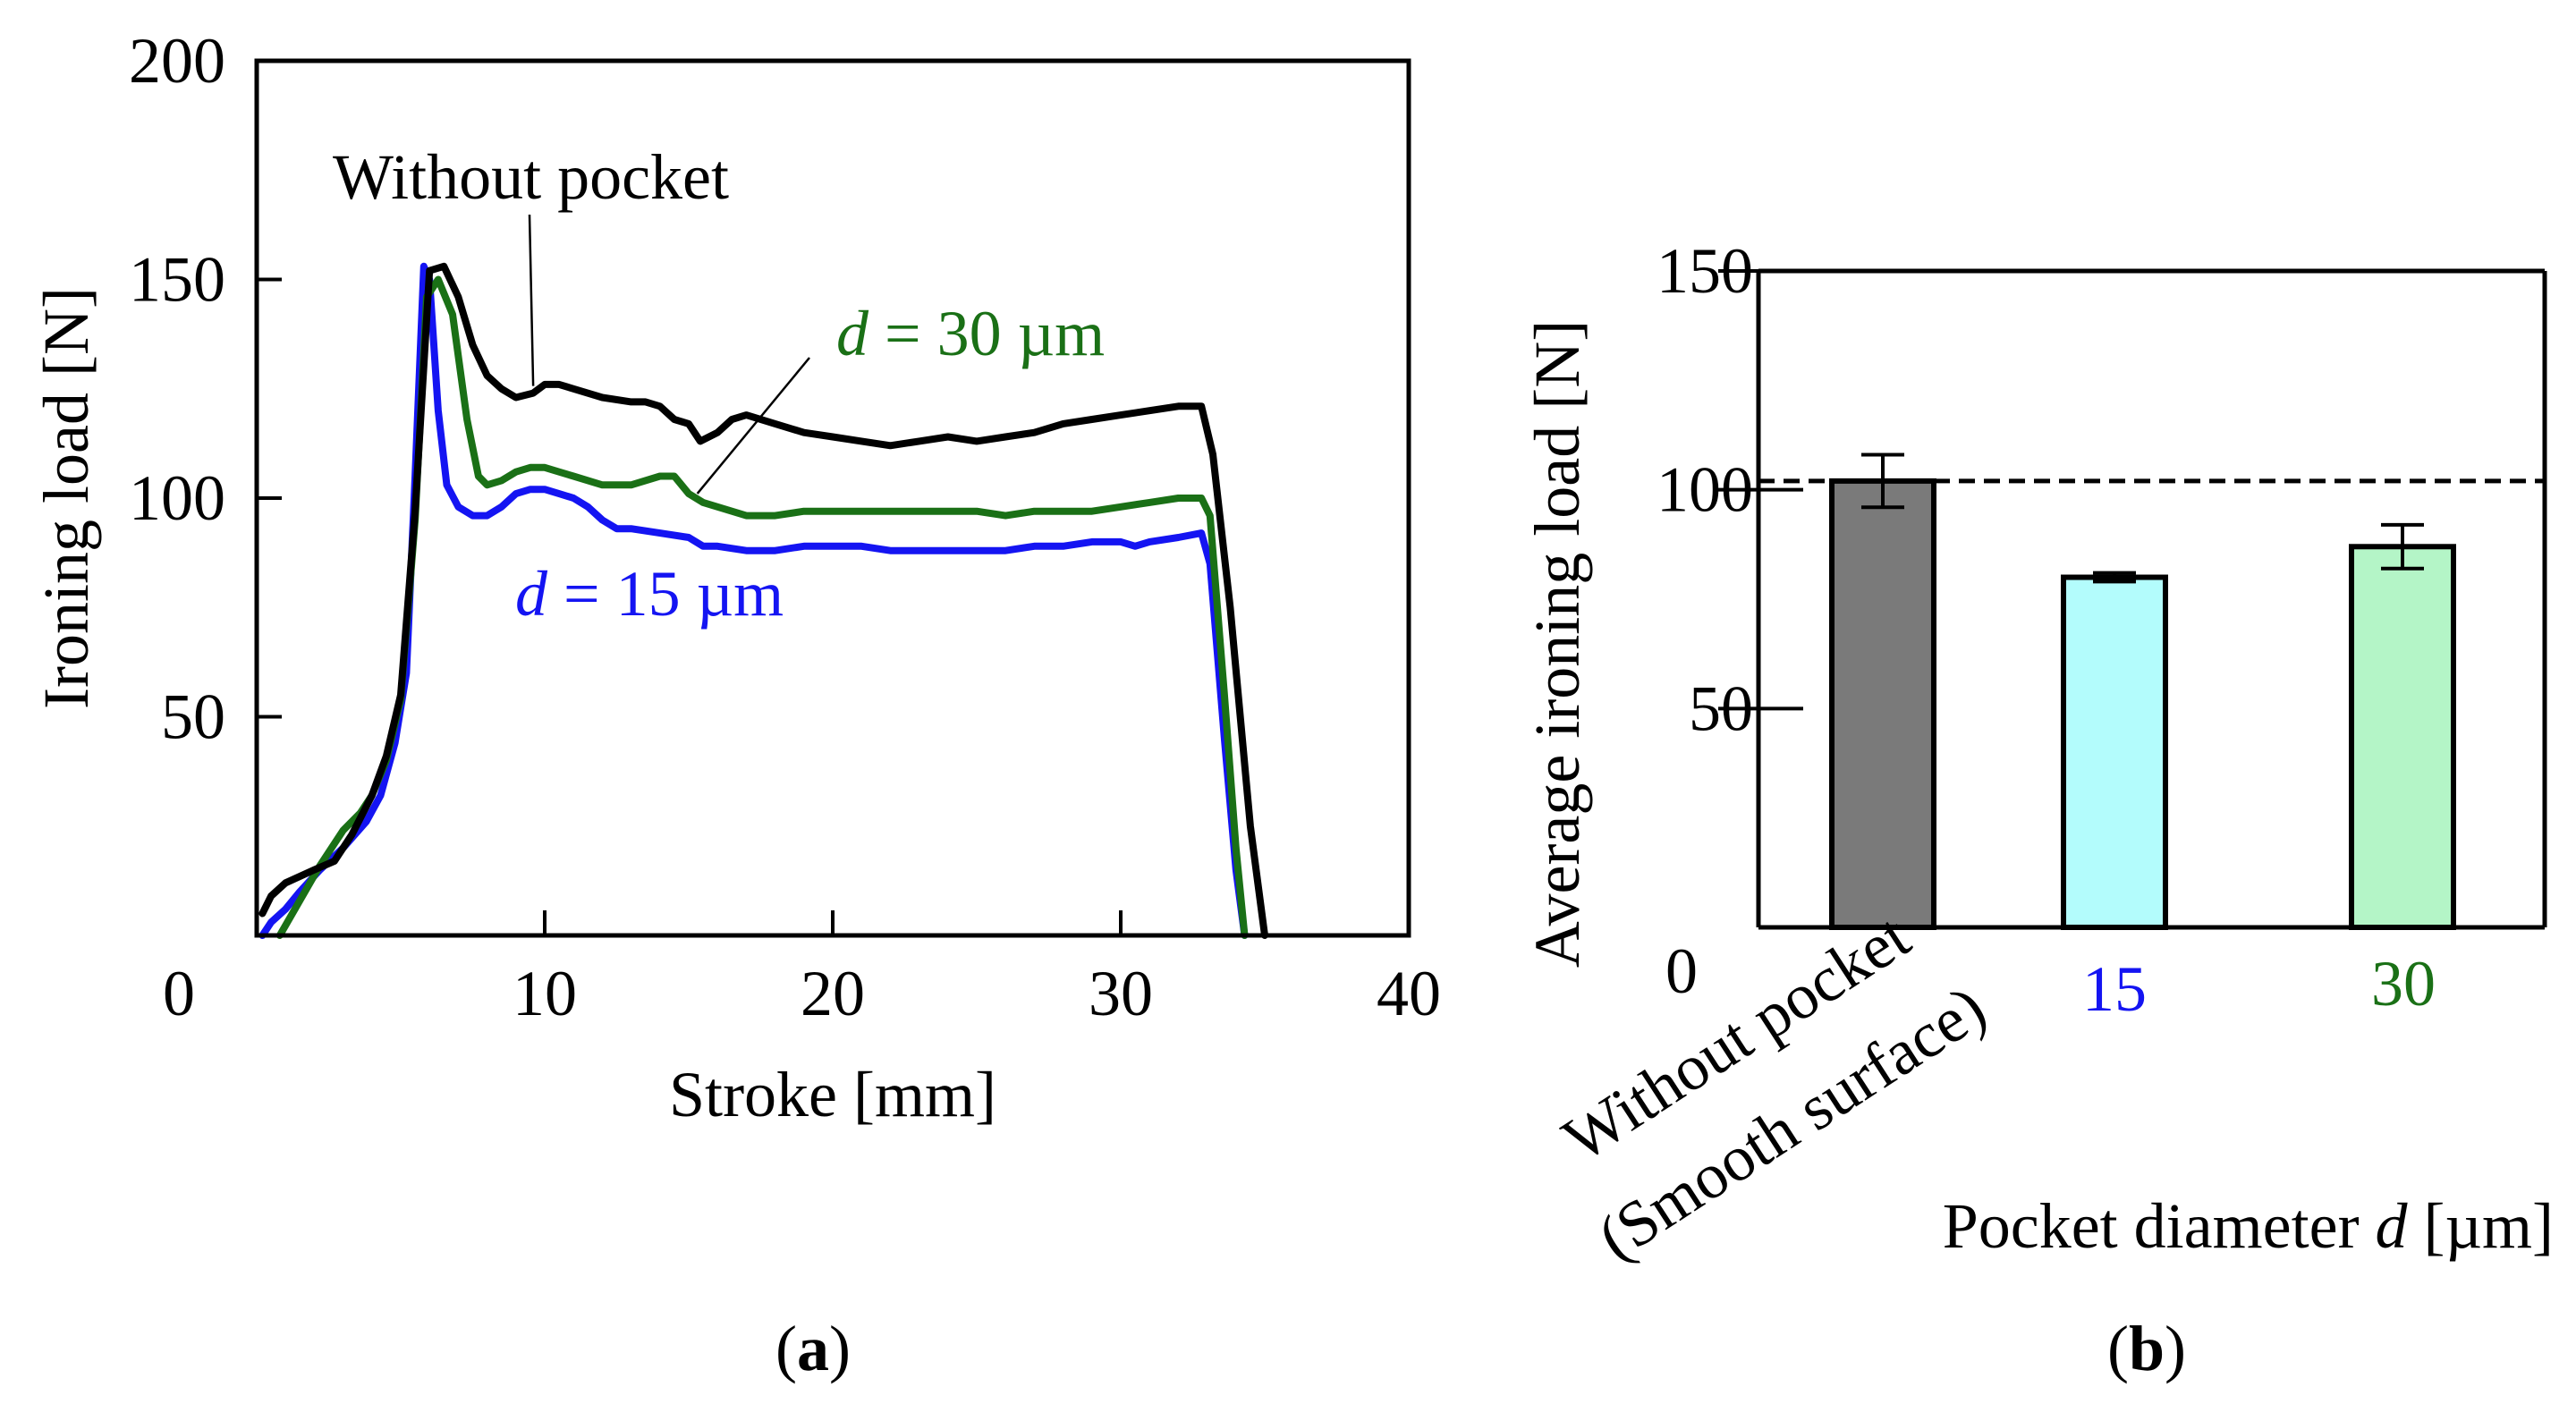 Image resolution: width=2576 pixels, height=1404 pixels. What do you see at coordinates (545, 994) in the screenshot?
I see `x-tick-label: 10` at bounding box center [545, 994].